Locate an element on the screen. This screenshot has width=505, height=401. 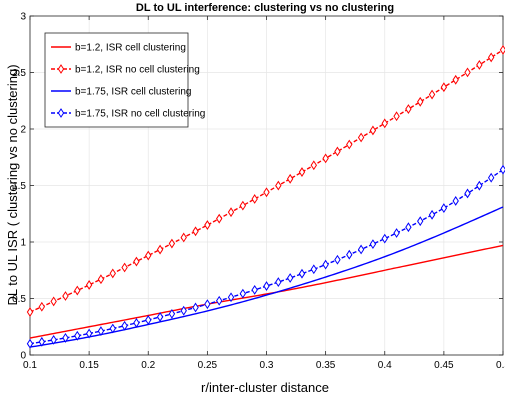
y-tick-label: 2 is located at coordinates (23, 130).